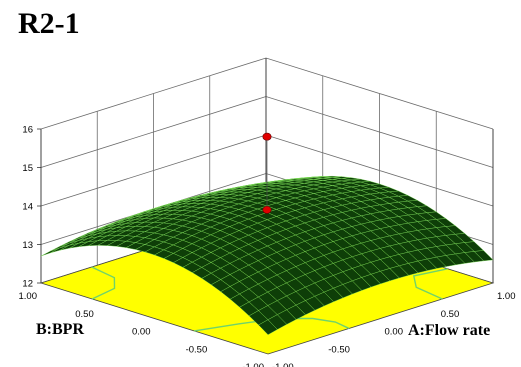 The height and width of the screenshot is (367, 521). I want to click on y-tick-label: -0.50, so click(197, 349).